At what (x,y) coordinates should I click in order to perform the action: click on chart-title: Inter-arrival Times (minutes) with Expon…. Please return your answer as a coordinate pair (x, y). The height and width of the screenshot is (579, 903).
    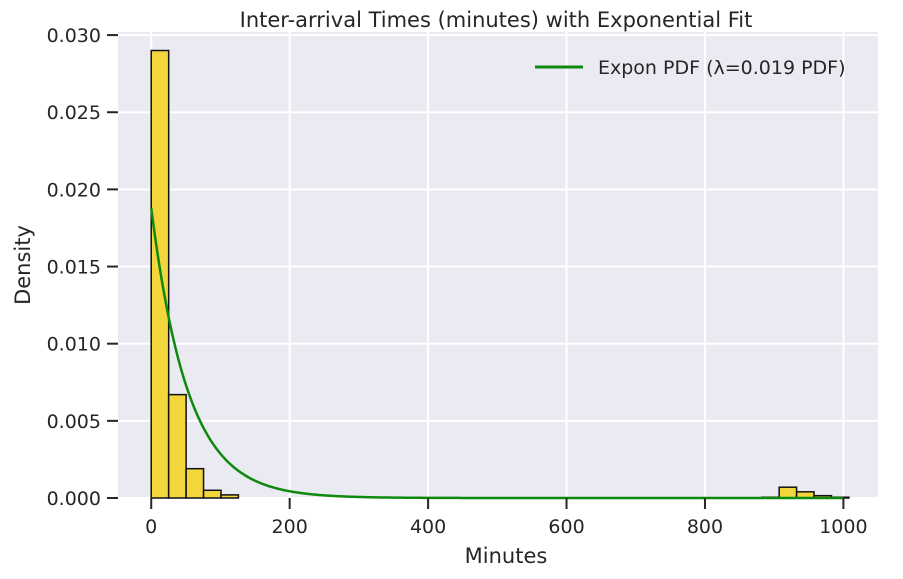
    Looking at the image, I should click on (496, 20).